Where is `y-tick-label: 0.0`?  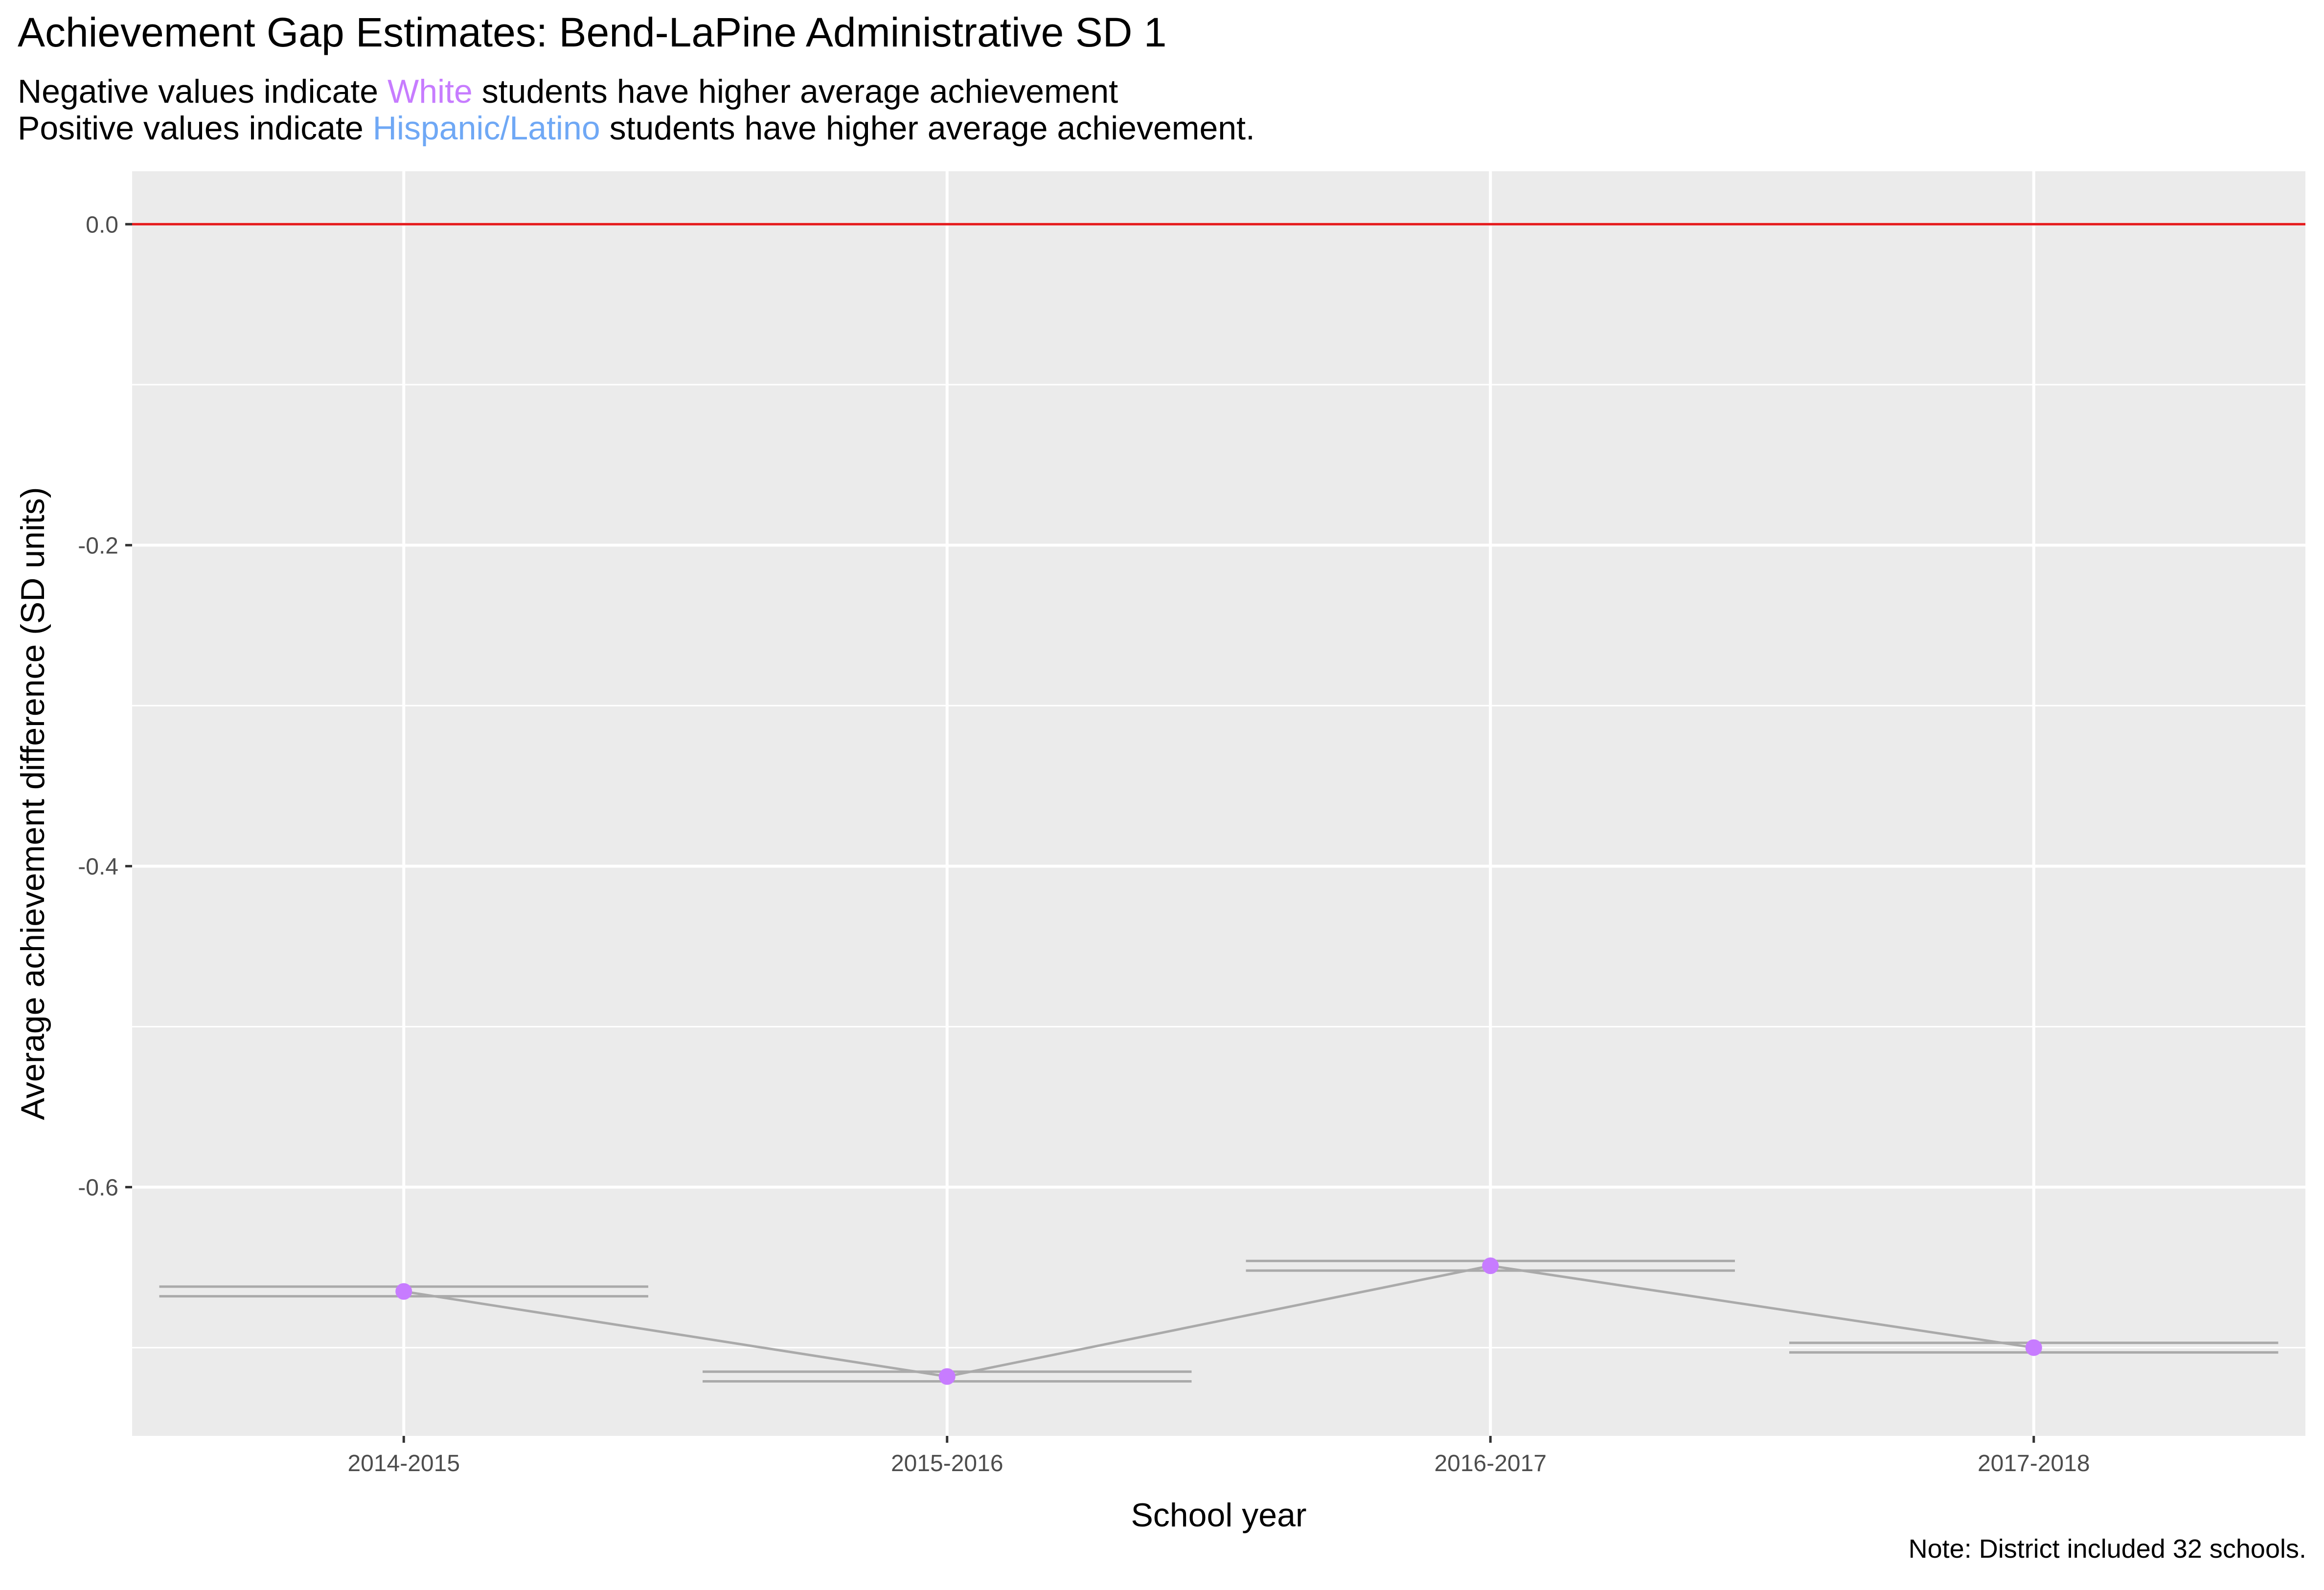
y-tick-label: 0.0 is located at coordinates (102, 225).